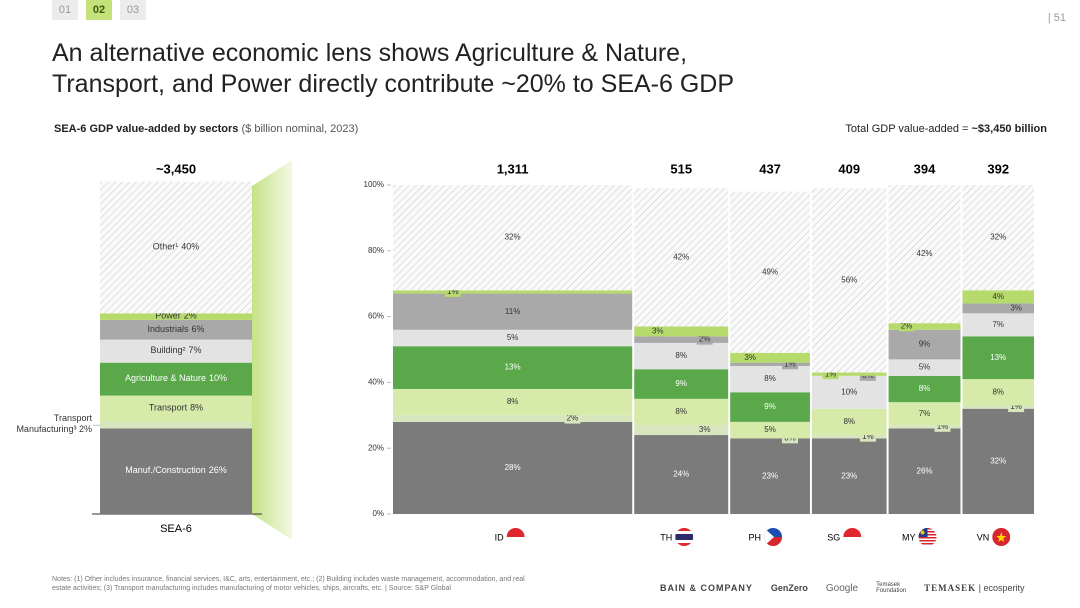 The height and width of the screenshot is (608, 1080). Describe the element at coordinates (907, 129) in the screenshot. I see `total-text: Total GDP value-added =` at that location.